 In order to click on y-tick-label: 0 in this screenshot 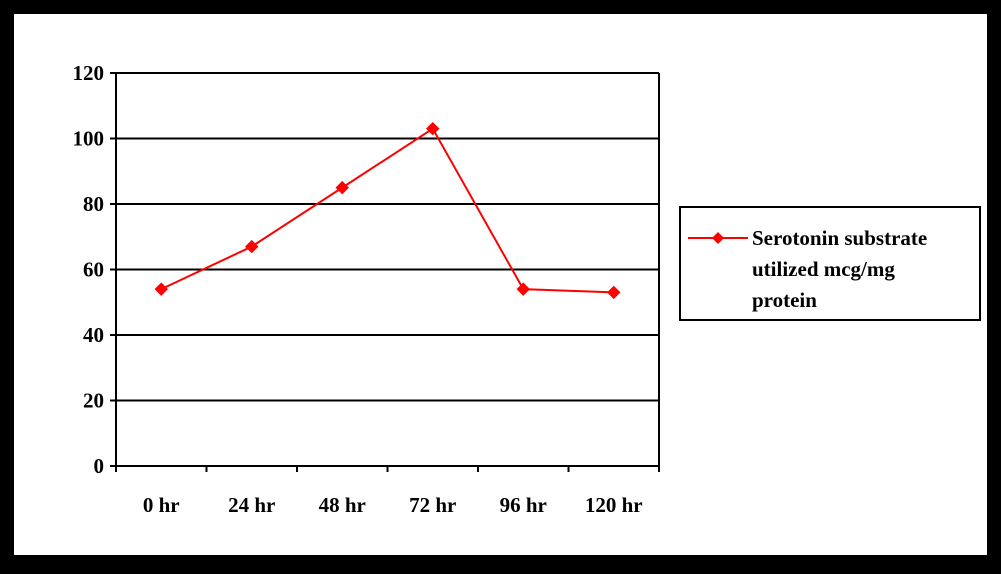, I will do `click(99, 466)`.